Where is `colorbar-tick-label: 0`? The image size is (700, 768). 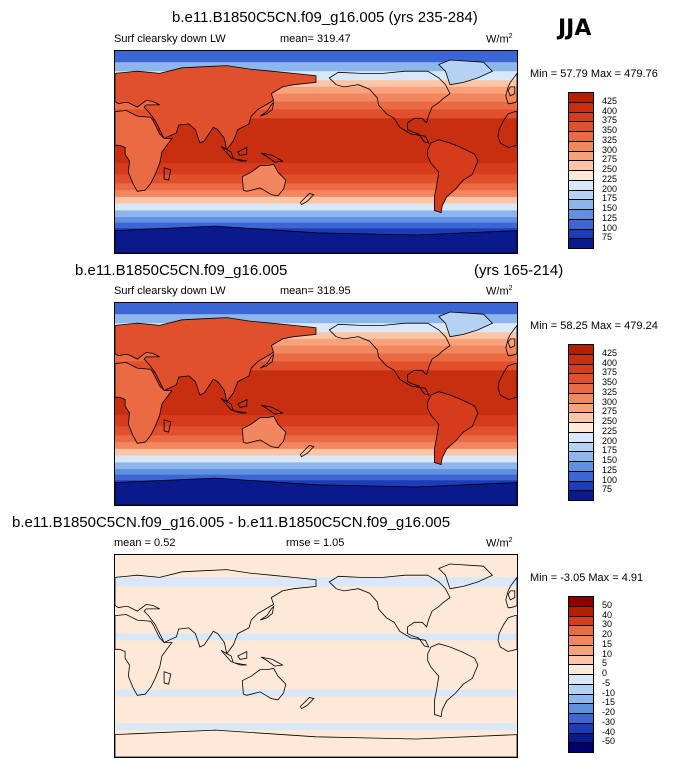
colorbar-tick-label: 0 is located at coordinates (605, 673).